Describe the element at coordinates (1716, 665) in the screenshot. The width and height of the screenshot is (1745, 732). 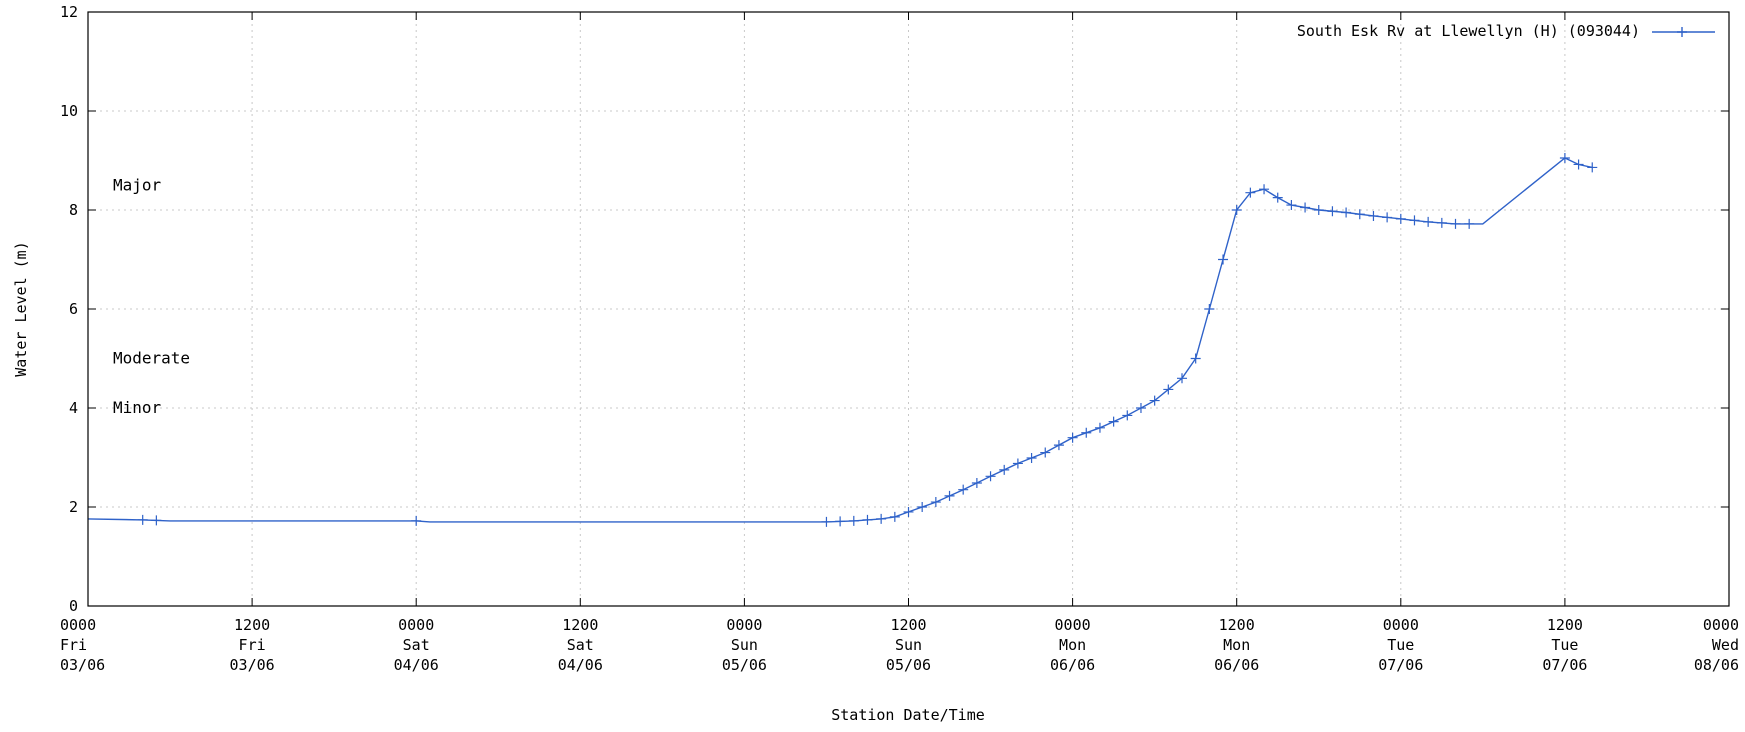
I see `x-tick-date: 08/06` at that location.